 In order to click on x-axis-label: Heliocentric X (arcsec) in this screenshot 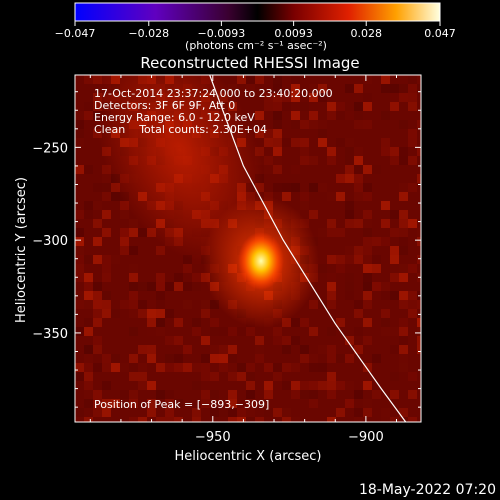, I will do `click(248, 456)`.